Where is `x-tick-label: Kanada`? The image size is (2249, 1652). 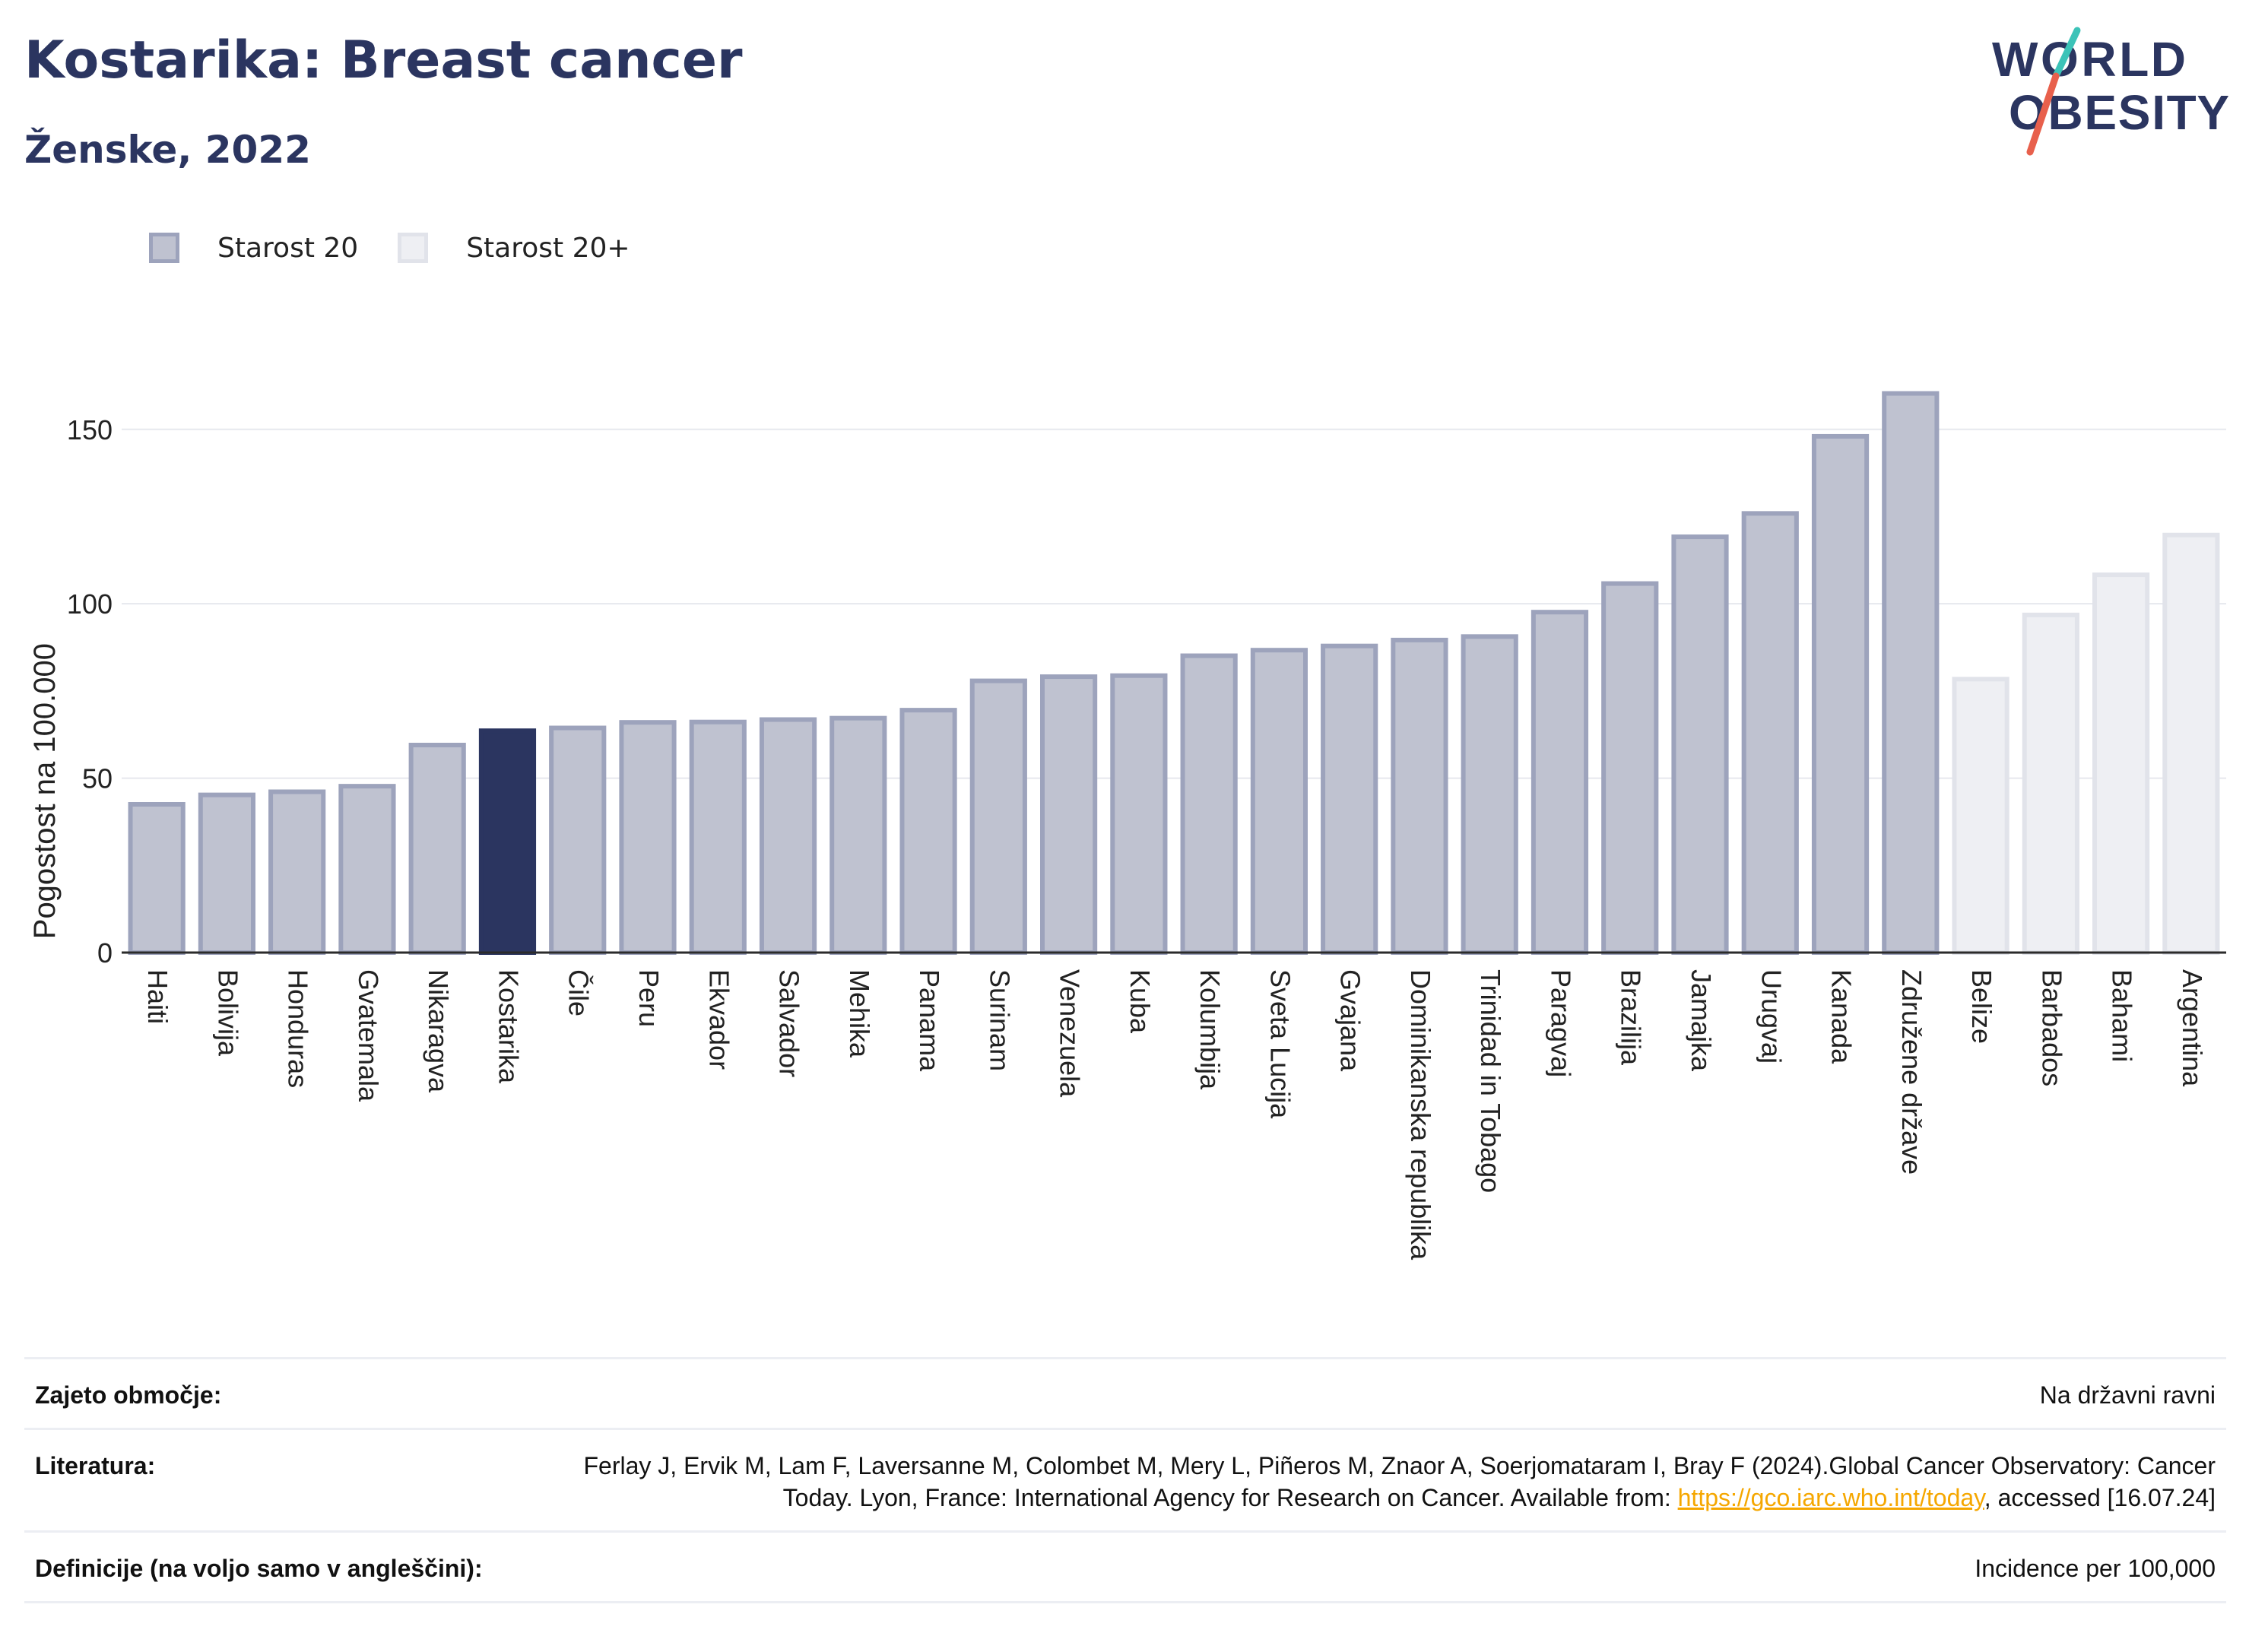
x-tick-label: Kanada is located at coordinates (1841, 1016).